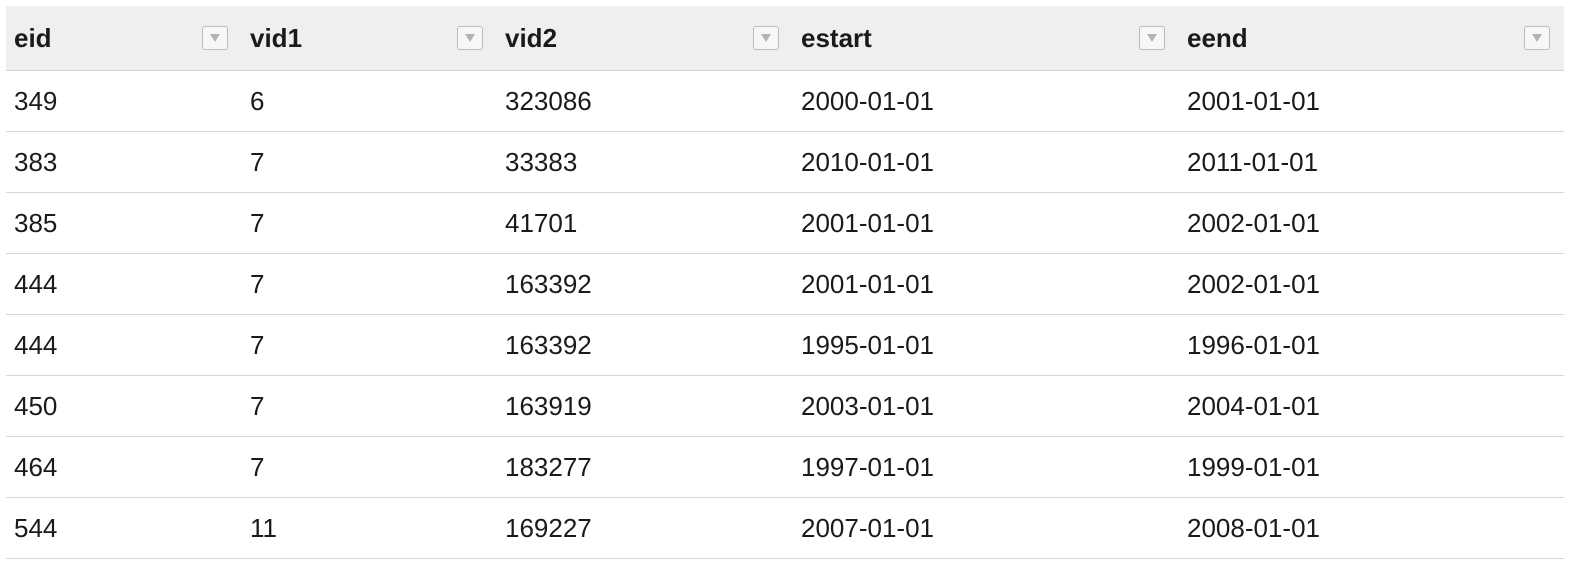  What do you see at coordinates (836, 37) in the screenshot?
I see `column-header-label: estart` at bounding box center [836, 37].